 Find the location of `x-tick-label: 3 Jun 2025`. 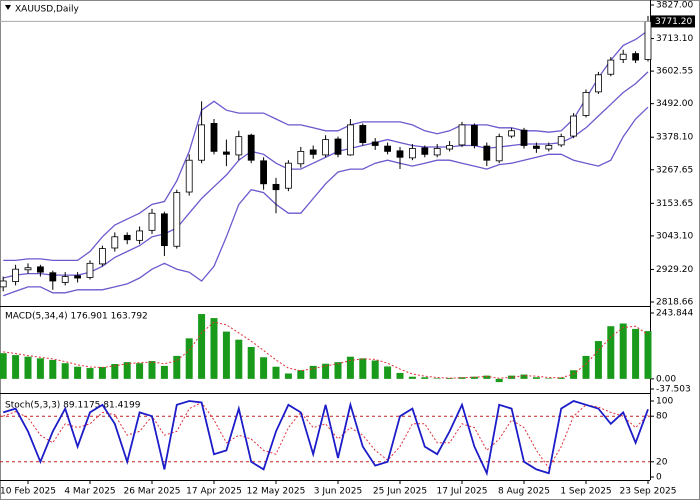

x-tick-label: 3 Jun 2025 is located at coordinates (338, 492).